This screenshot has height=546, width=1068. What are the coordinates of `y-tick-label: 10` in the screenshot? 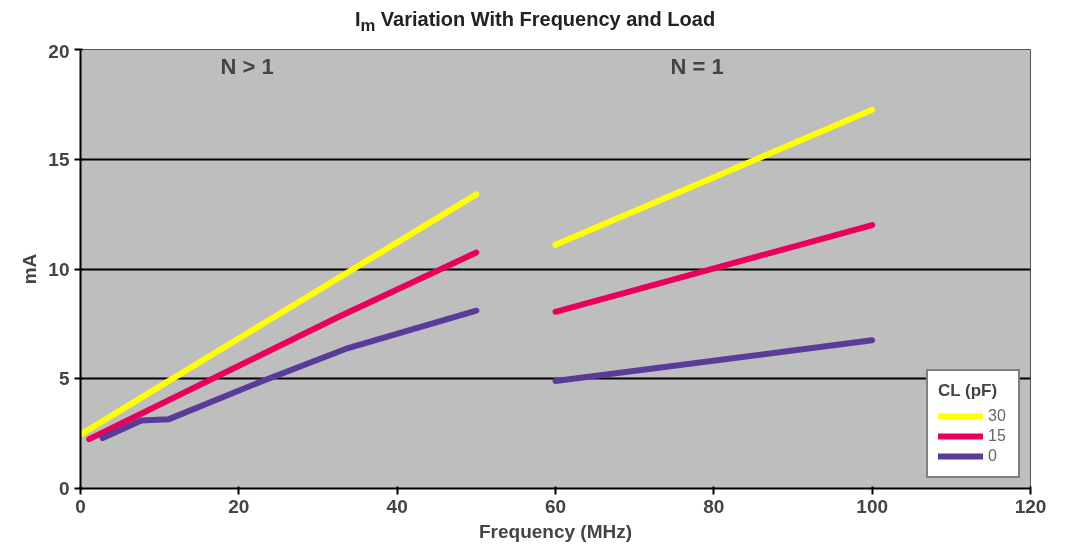 It's located at (59, 269).